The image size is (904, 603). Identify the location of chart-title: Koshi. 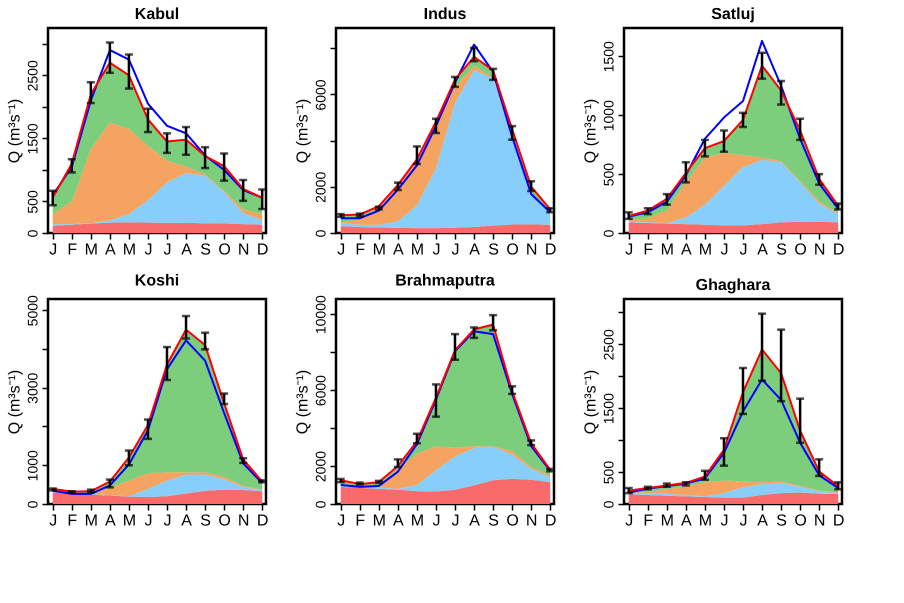
(157, 281).